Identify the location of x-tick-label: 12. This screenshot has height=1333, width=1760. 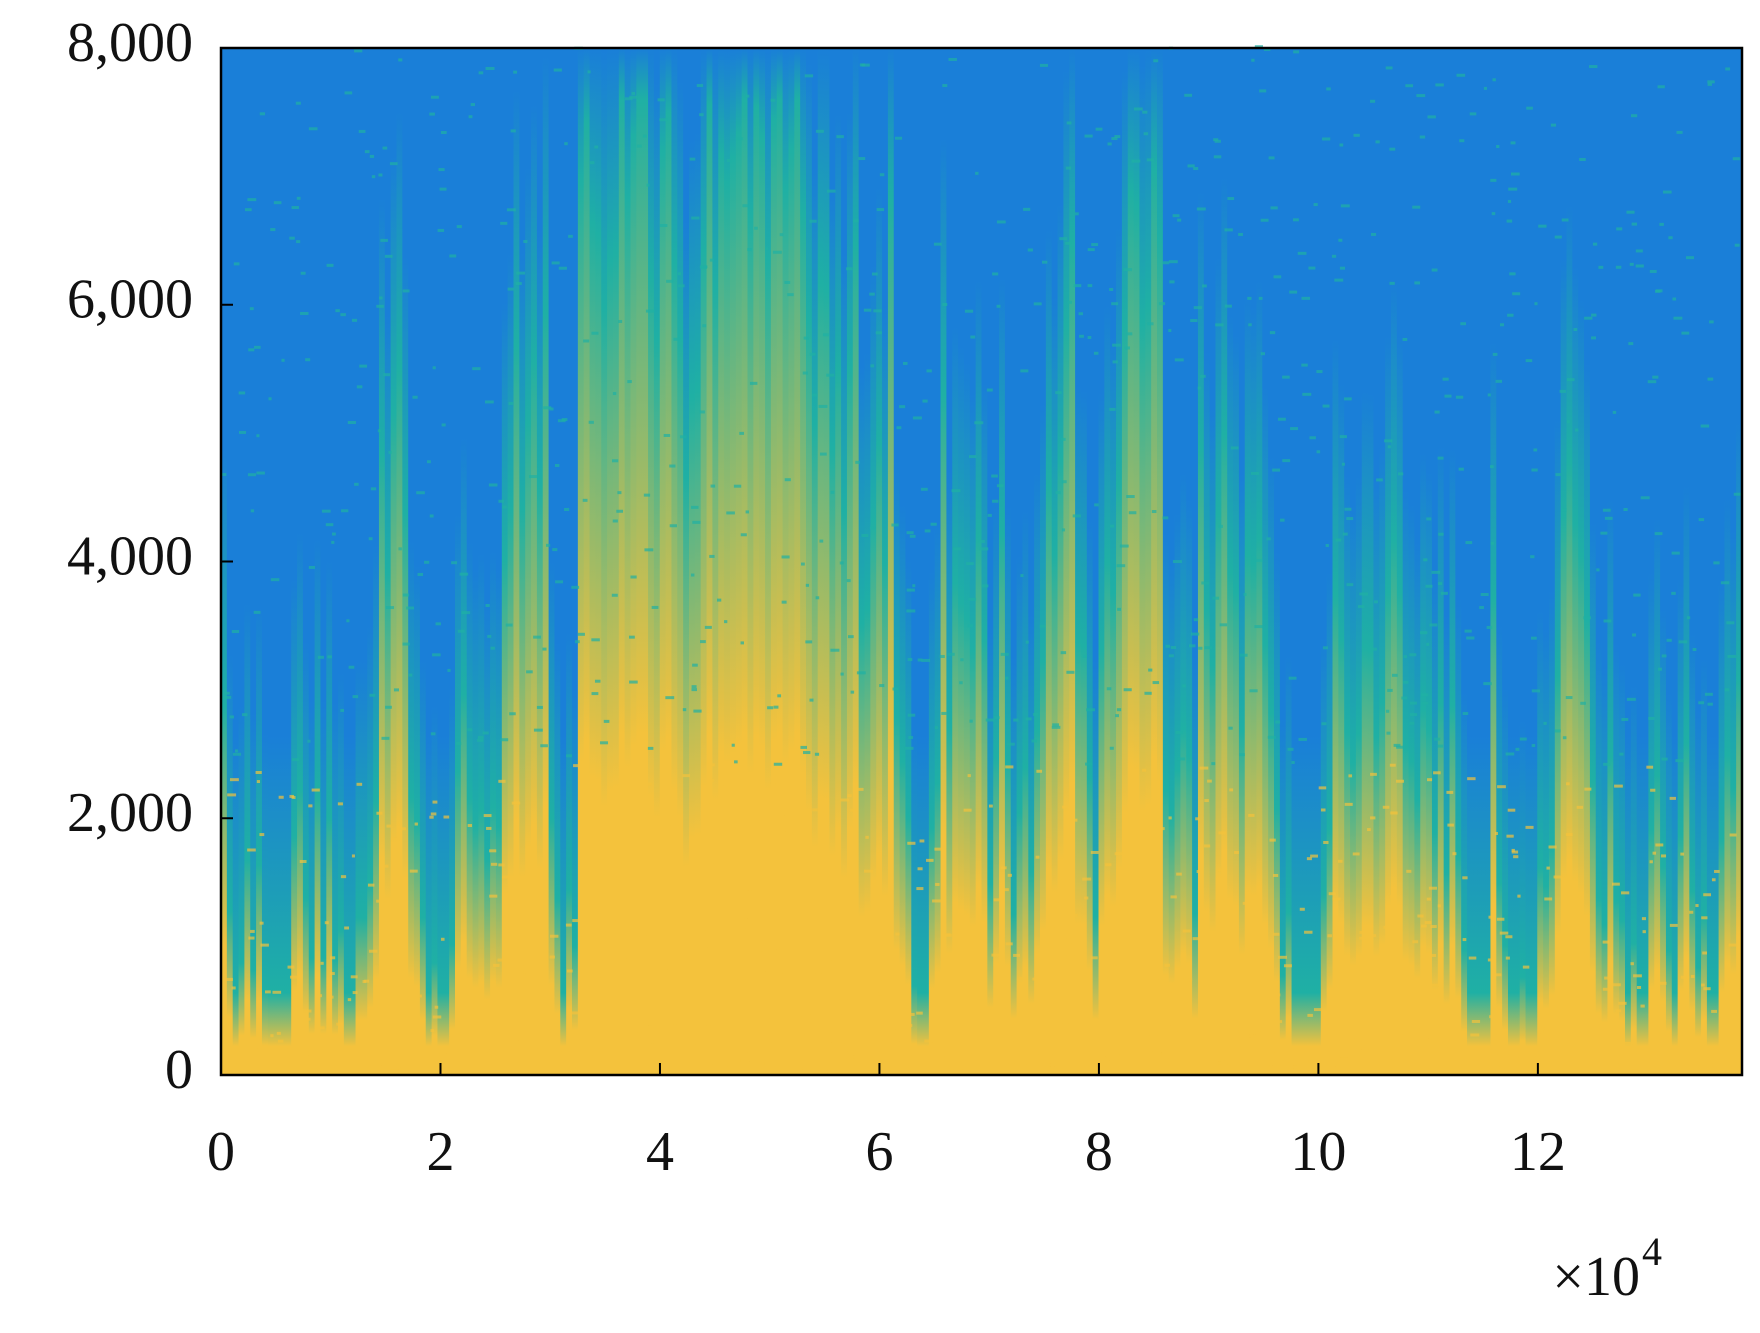
(1538, 1152).